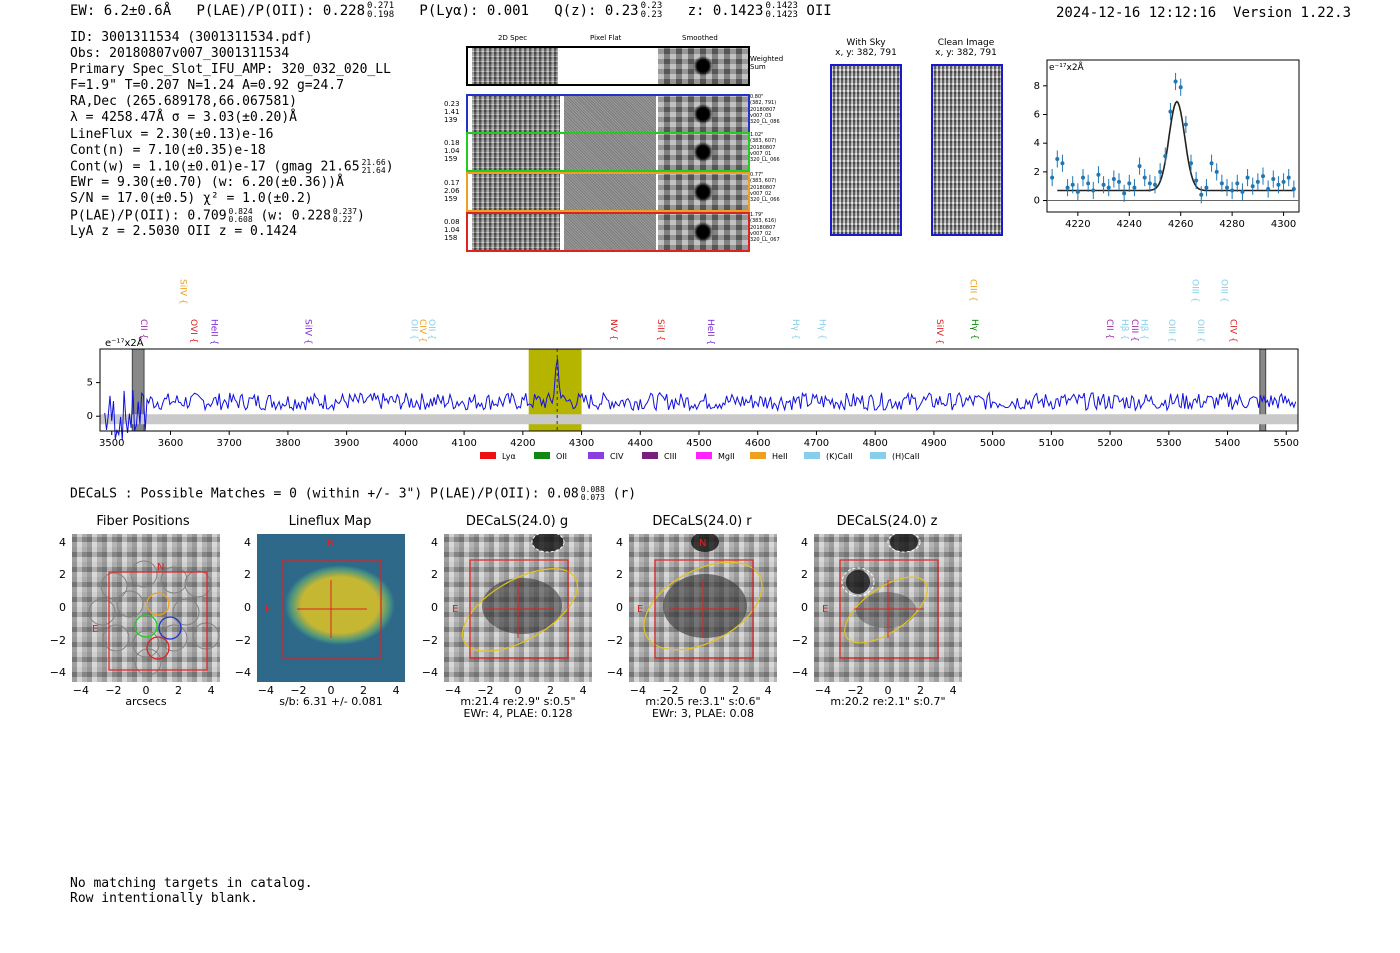 The width and height of the screenshot is (1400, 953). Describe the element at coordinates (1283, 224) in the screenshot. I see `x-tick-label: 4300` at that location.